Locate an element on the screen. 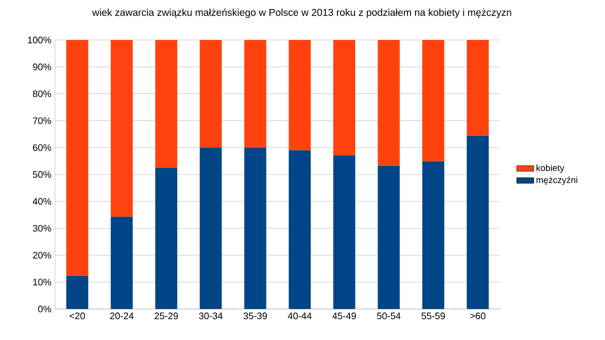 The height and width of the screenshot is (340, 605). x-tick-label: 30-34 is located at coordinates (211, 316).